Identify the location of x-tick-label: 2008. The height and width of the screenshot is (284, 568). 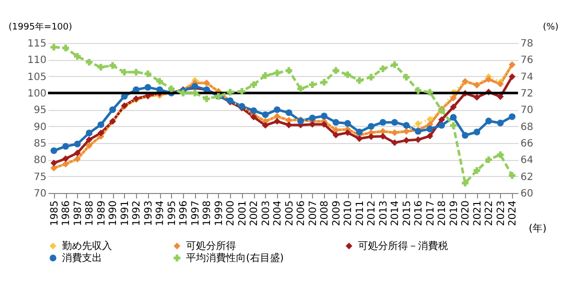
(325, 213).